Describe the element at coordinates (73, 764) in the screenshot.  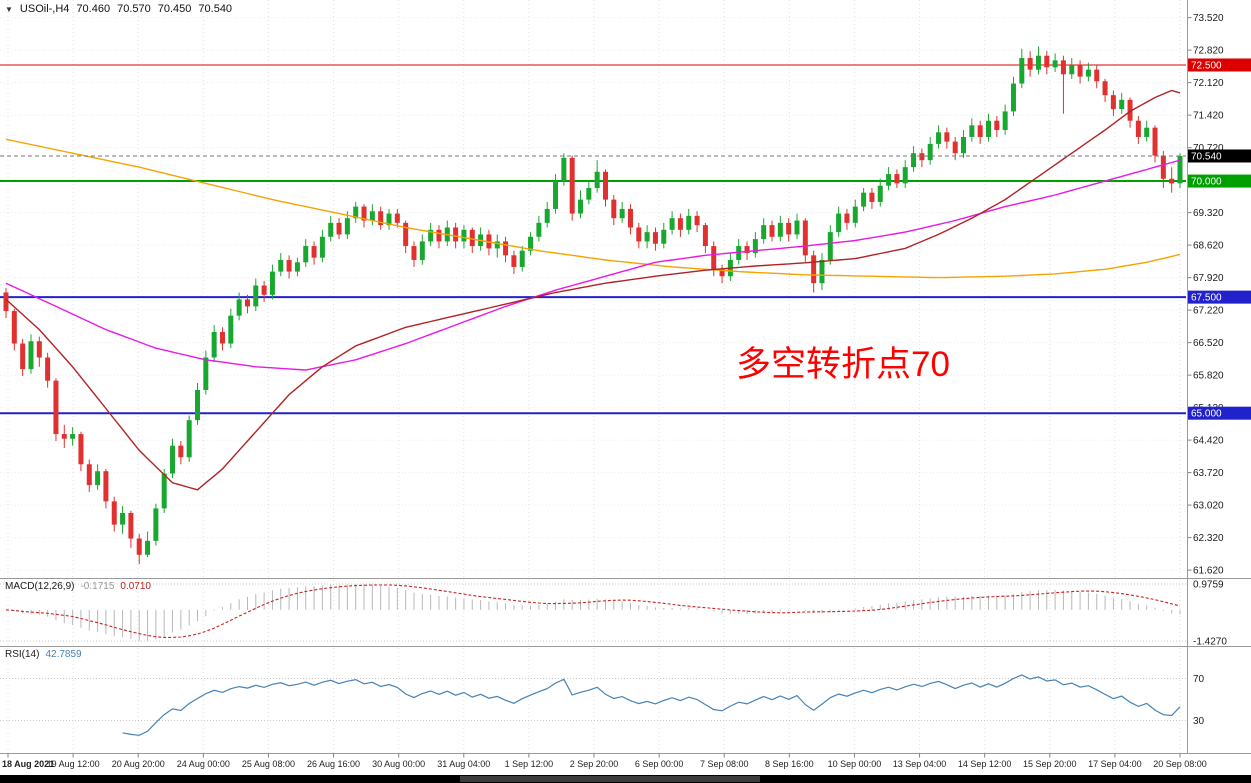
I see `time-axis-label: 19 Aug 12:00` at that location.